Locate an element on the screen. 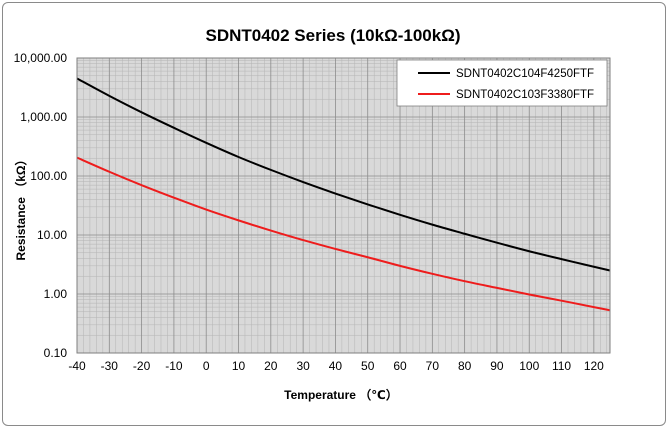 This screenshot has height=431, width=672. x-tick-label: 20 is located at coordinates (271, 366).